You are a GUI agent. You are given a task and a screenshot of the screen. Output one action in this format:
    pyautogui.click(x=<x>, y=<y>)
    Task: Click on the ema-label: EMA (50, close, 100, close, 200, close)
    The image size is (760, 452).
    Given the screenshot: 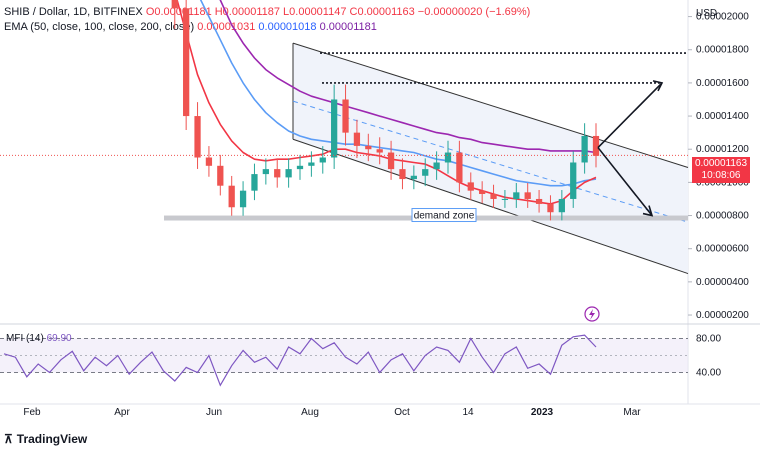 What is the action you would take?
    pyautogui.click(x=99, y=27)
    